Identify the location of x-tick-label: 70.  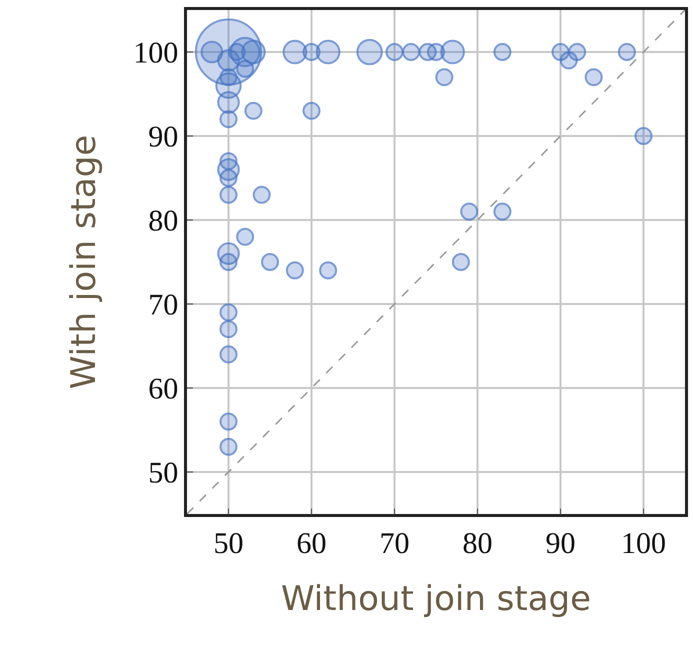
(395, 543).